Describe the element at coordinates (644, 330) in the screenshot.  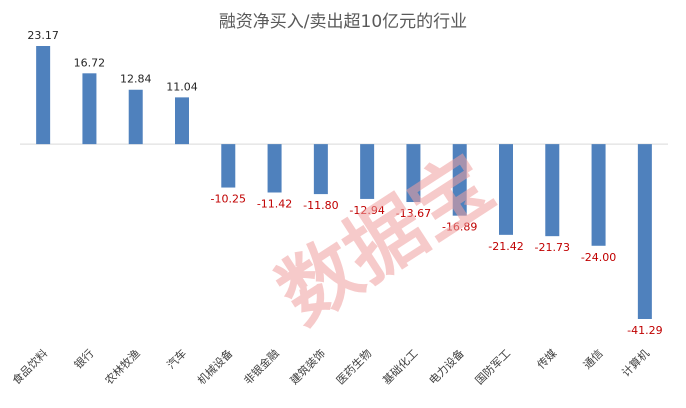
I see `data-label-13: -41.29` at that location.